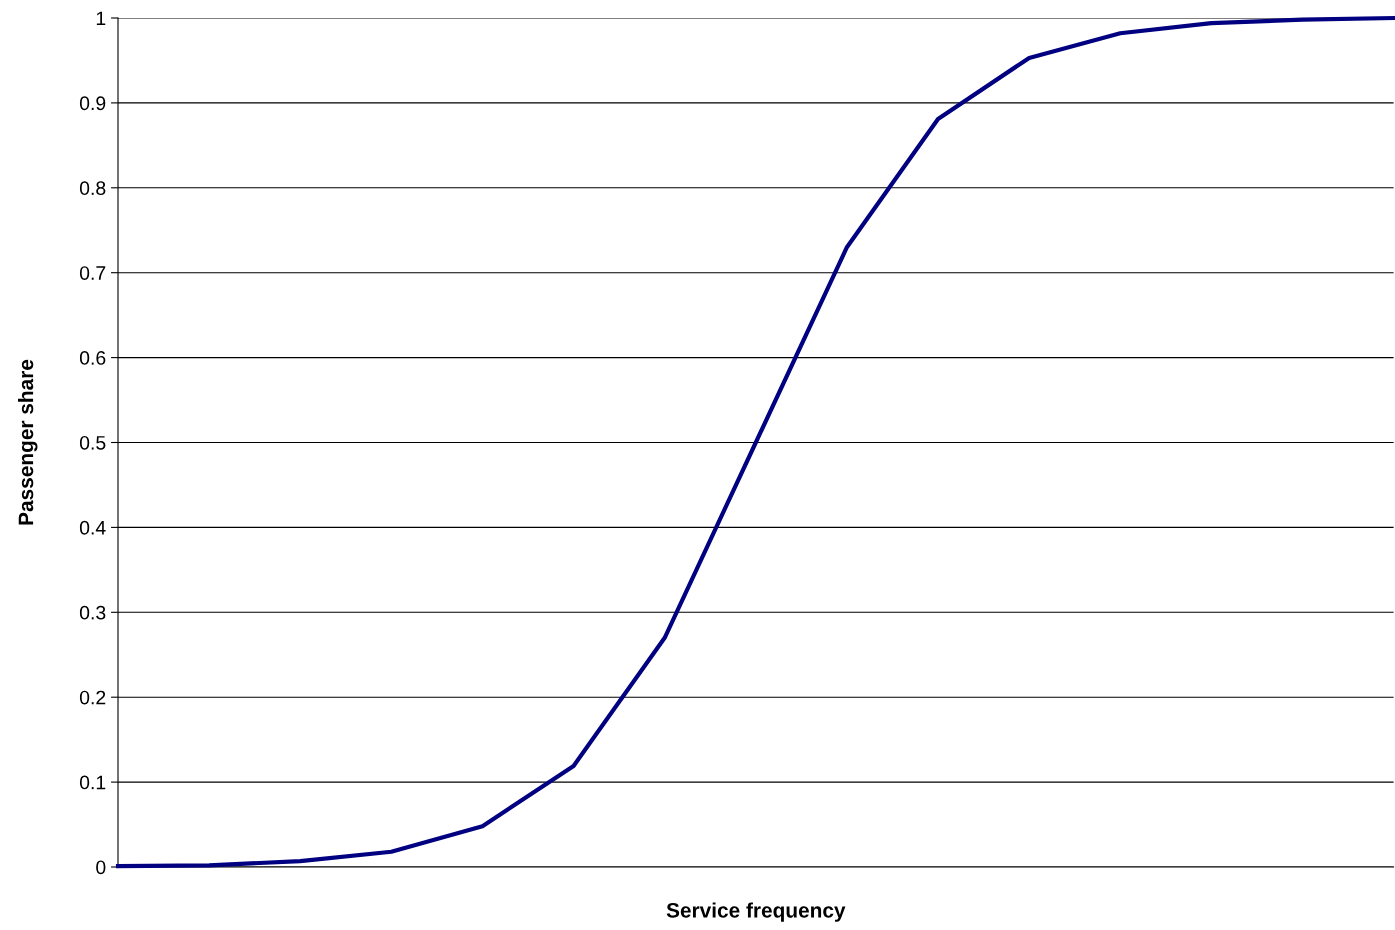 This screenshot has width=1395, height=930. Describe the element at coordinates (92, 273) in the screenshot. I see `y-tick-label: 0.7` at that location.